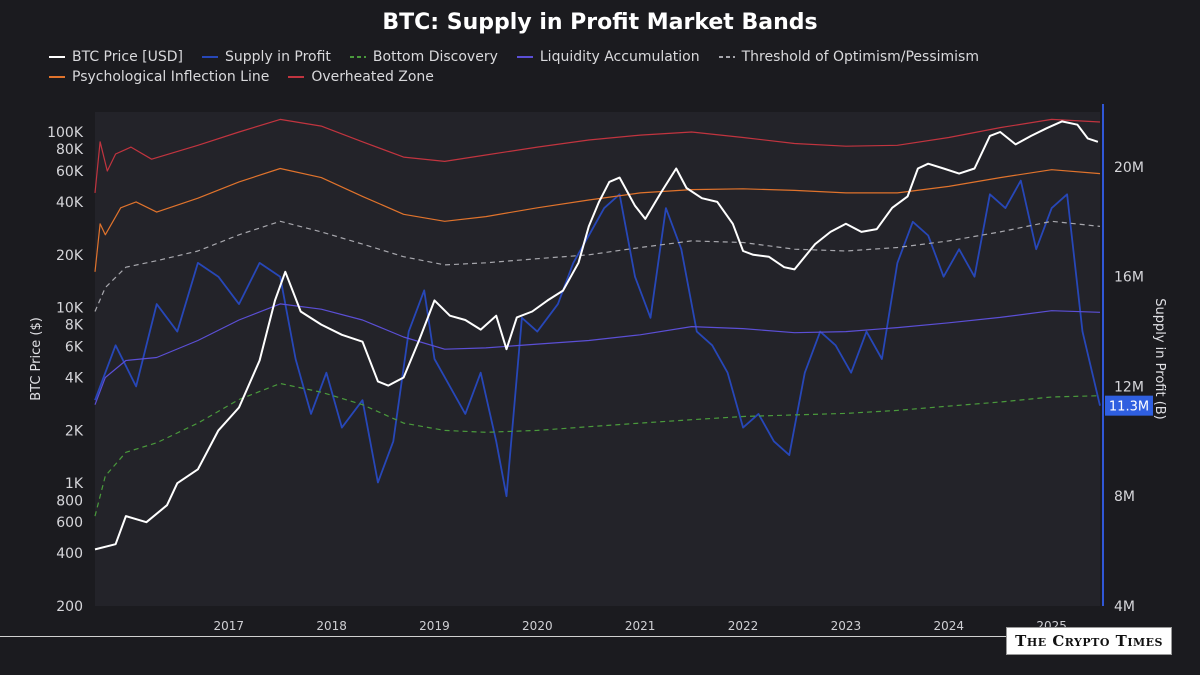  What do you see at coordinates (510, 636) in the screenshot?
I see `divider` at bounding box center [510, 636].